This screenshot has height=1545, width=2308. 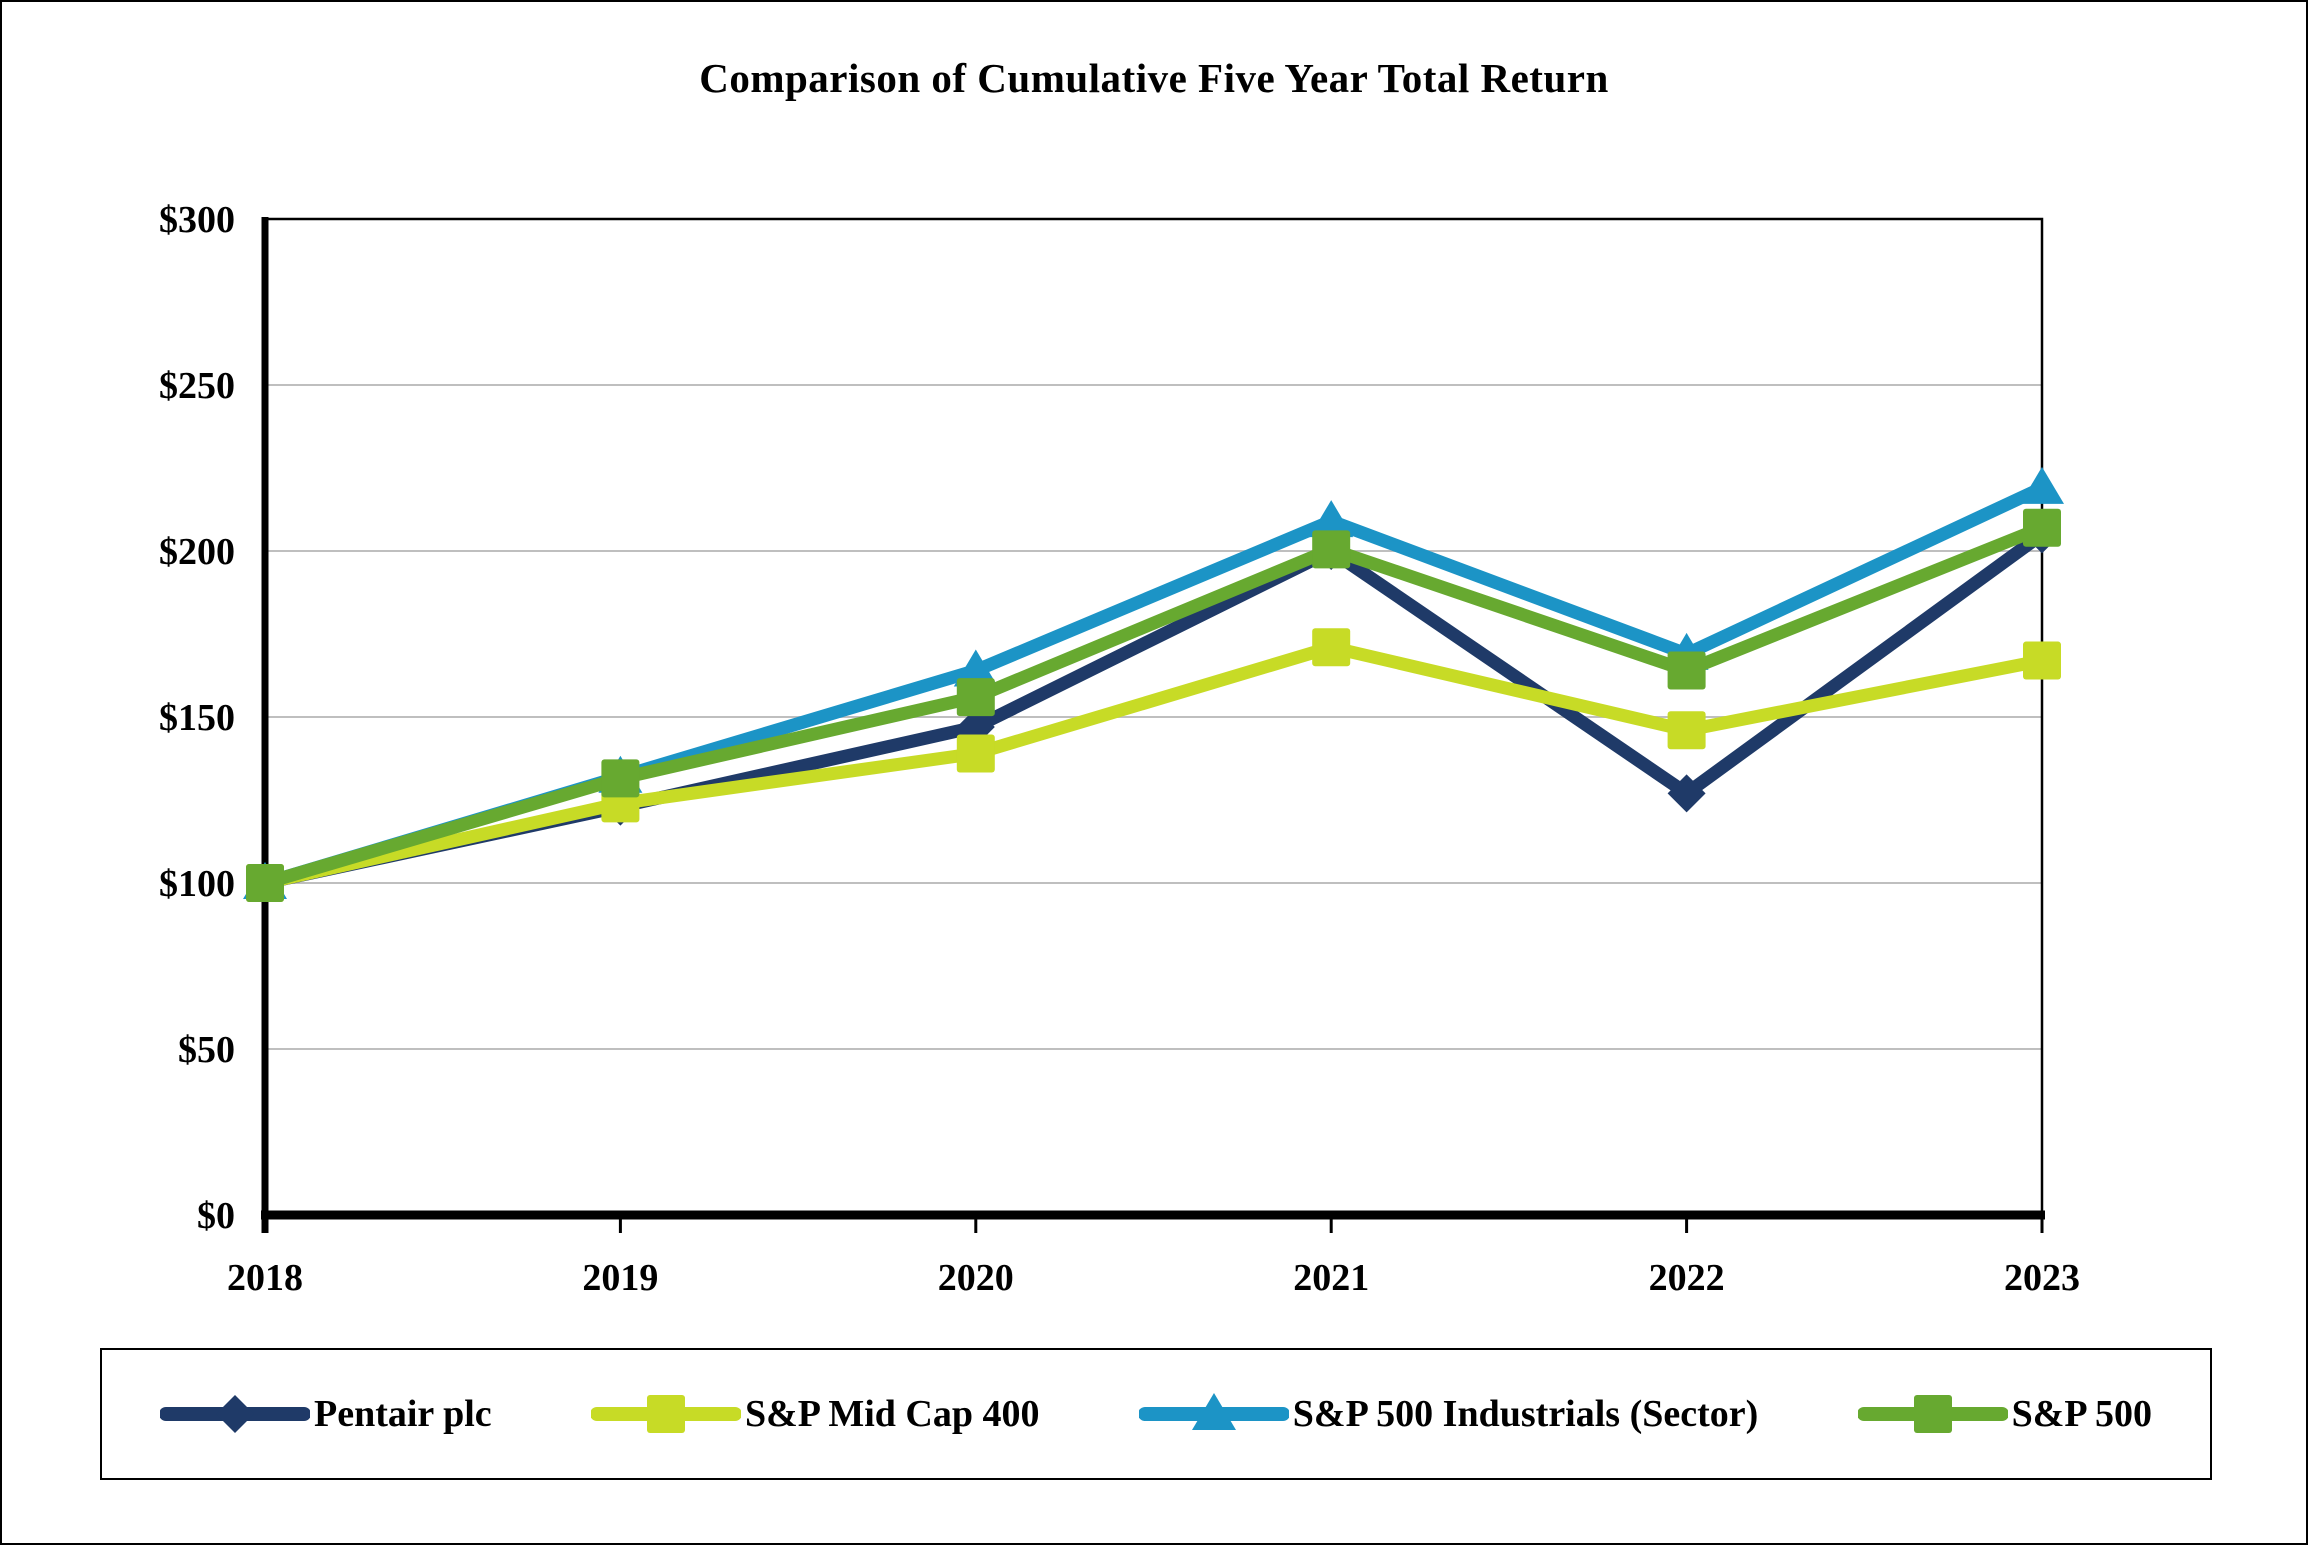 I want to click on legend-swatch-diamond-icon, so click(x=235, y=1414).